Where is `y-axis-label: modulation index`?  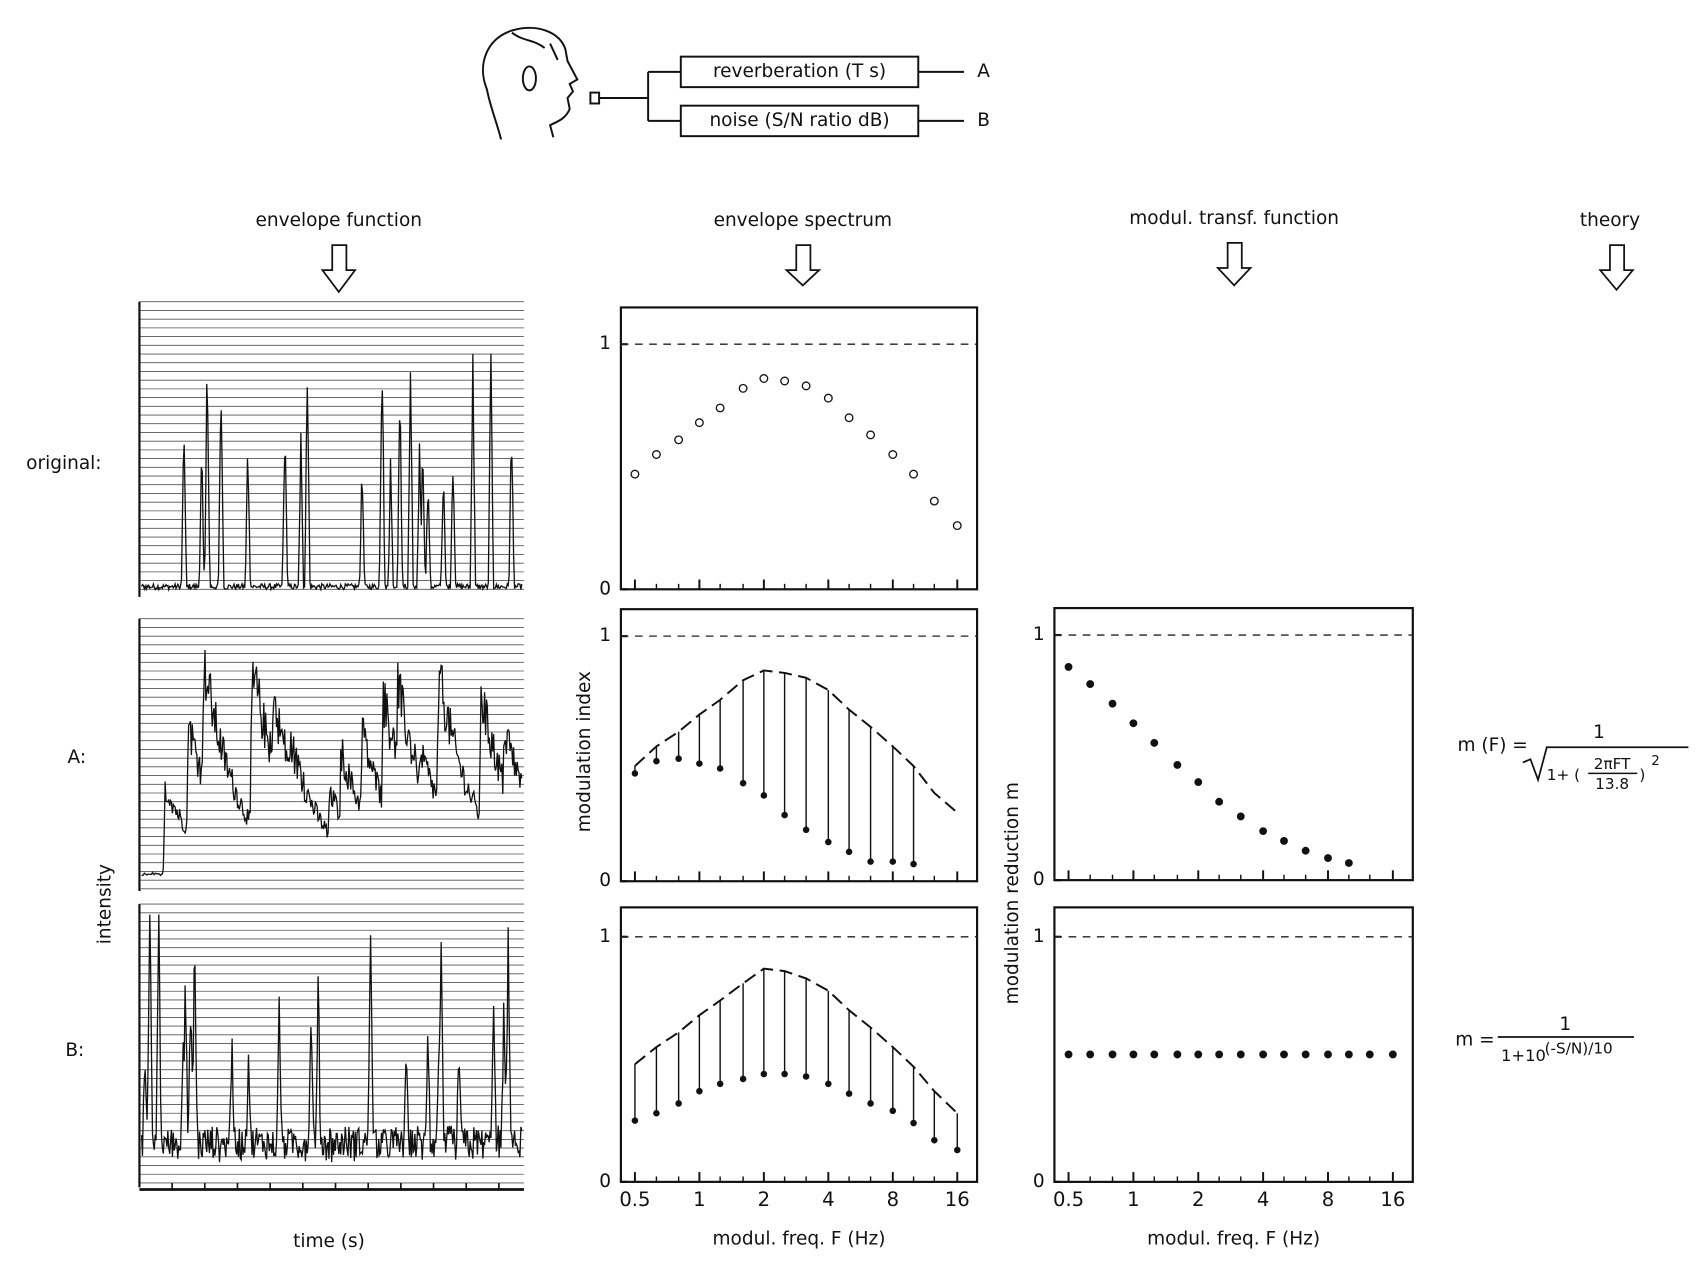 y-axis-label: modulation index is located at coordinates (584, 751).